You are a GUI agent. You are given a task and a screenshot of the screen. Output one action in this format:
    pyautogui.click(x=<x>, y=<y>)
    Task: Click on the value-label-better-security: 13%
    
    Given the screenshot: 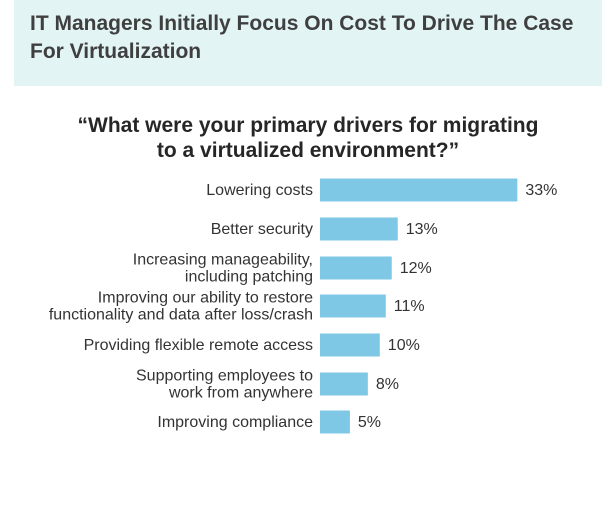 What is the action you would take?
    pyautogui.click(x=422, y=229)
    